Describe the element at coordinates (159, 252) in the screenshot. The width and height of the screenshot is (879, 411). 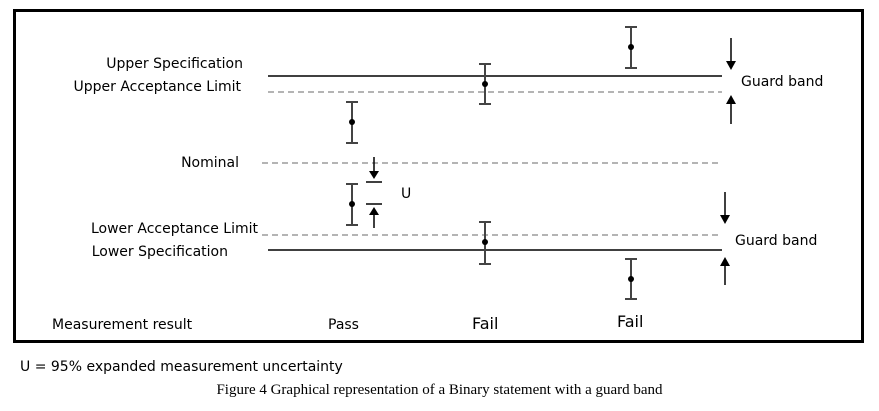
I see `lower-specification-label: Lower Specification` at that location.